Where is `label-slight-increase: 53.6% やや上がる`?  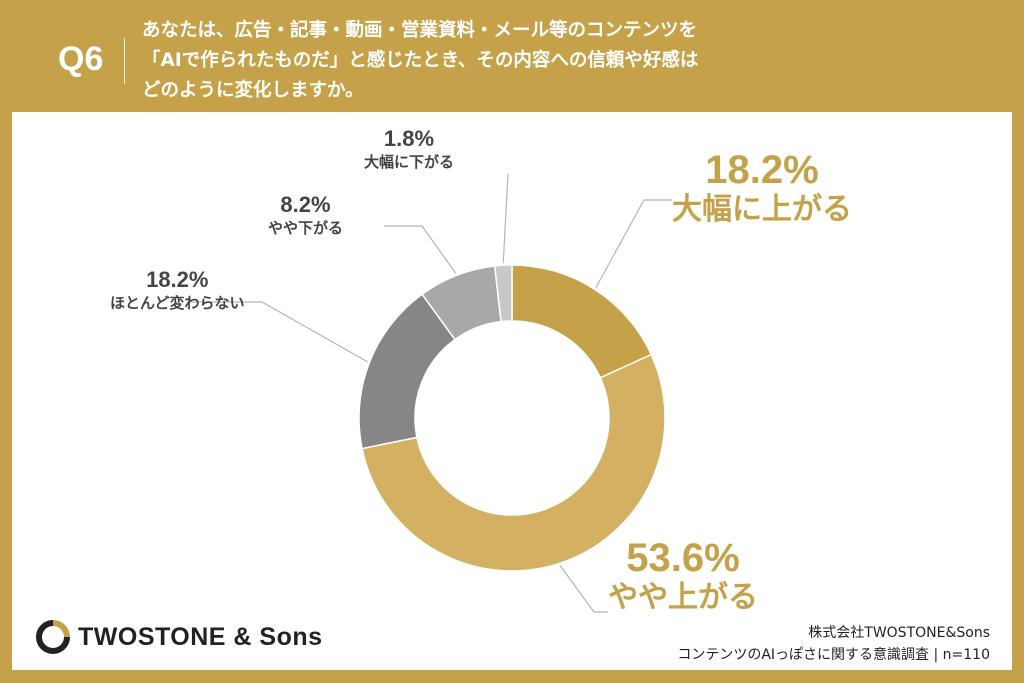 label-slight-increase: 53.6% やや上がる is located at coordinates (683, 576).